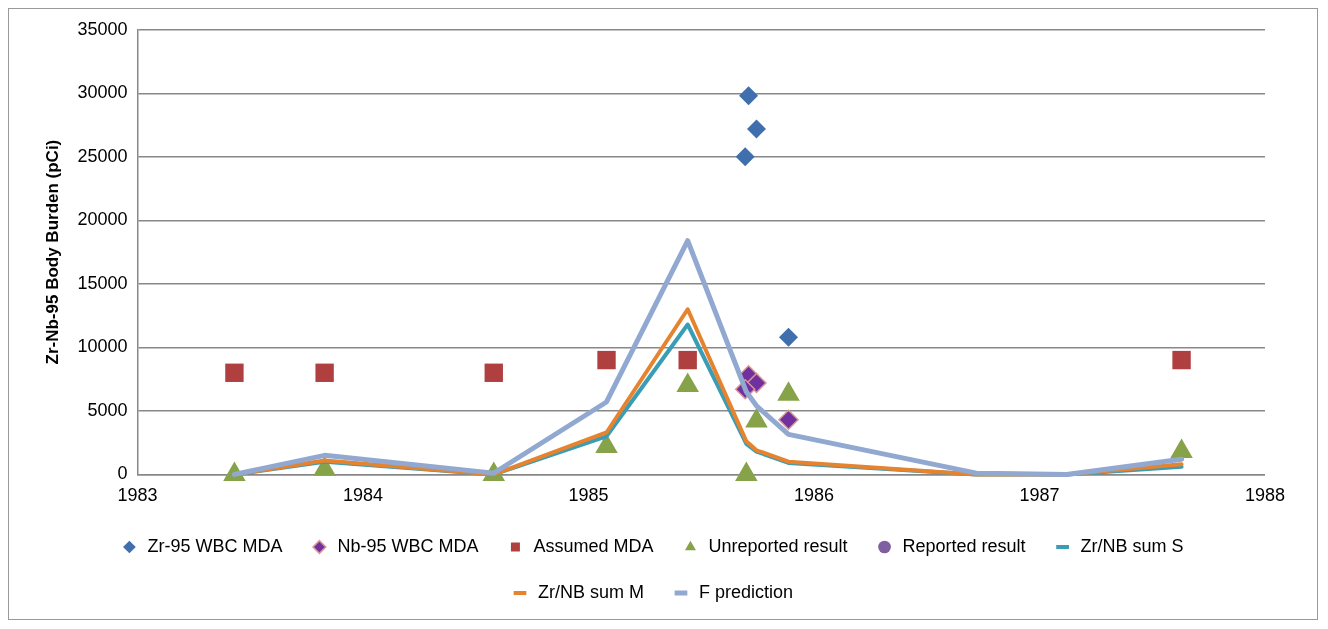  What do you see at coordinates (1039, 495) in the screenshot?
I see `x-tick-label: 1987` at bounding box center [1039, 495].